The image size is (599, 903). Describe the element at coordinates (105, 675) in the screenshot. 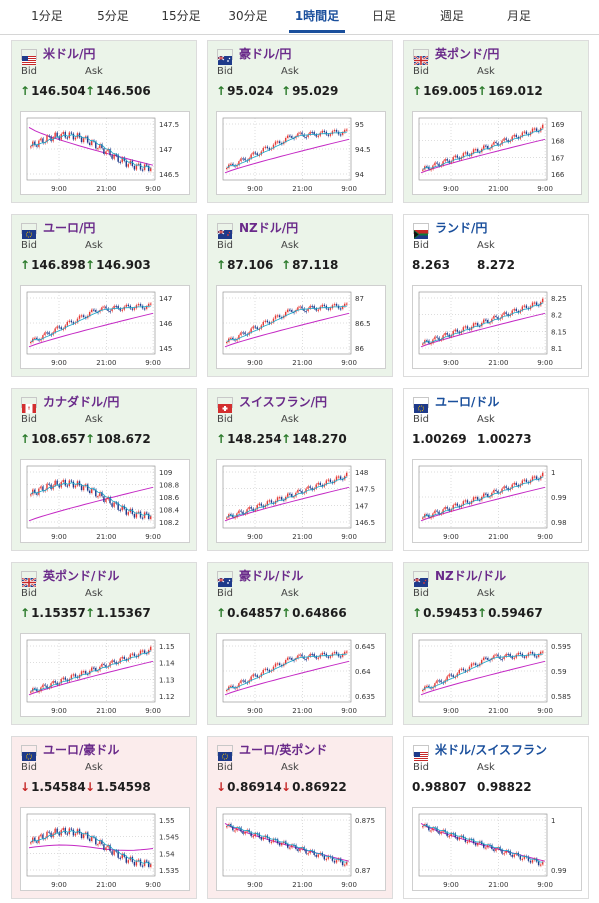

I see `mini-chart: 1.15 1.14 1.13 1.12 9:00 21:00 9:00` at that location.